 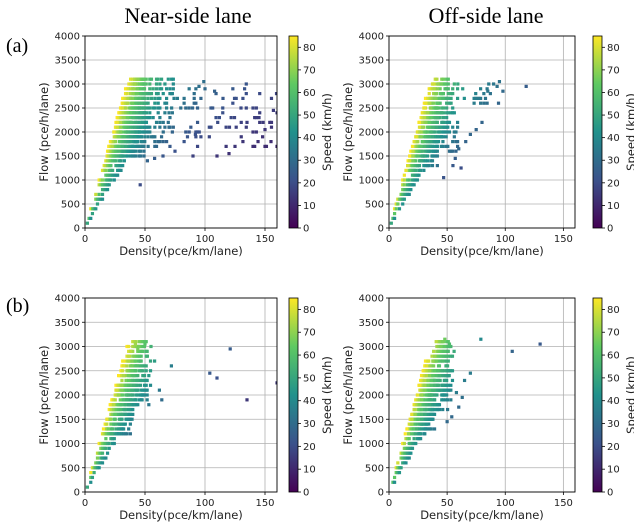 What do you see at coordinates (44, 131) in the screenshot?
I see `y-axis-label: Flow (pce/h/lane)` at bounding box center [44, 131].